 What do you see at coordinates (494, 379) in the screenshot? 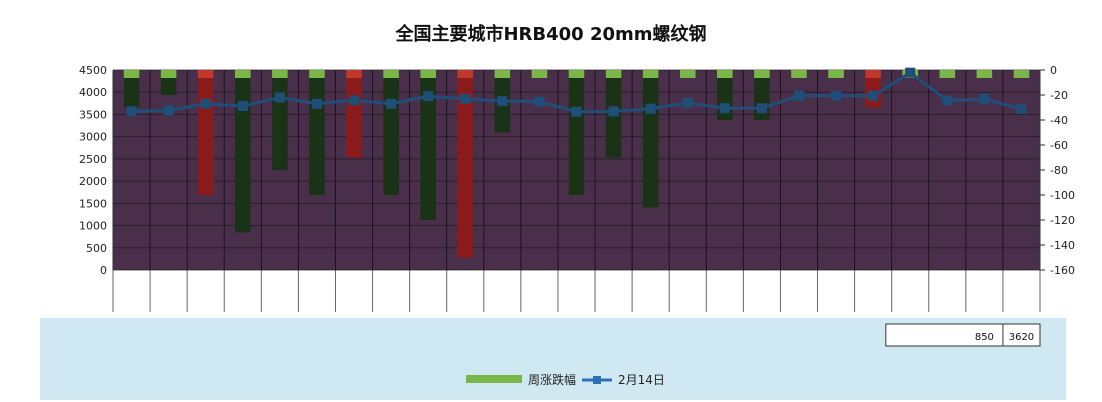
I see `legend-swatch-bar` at bounding box center [494, 379].